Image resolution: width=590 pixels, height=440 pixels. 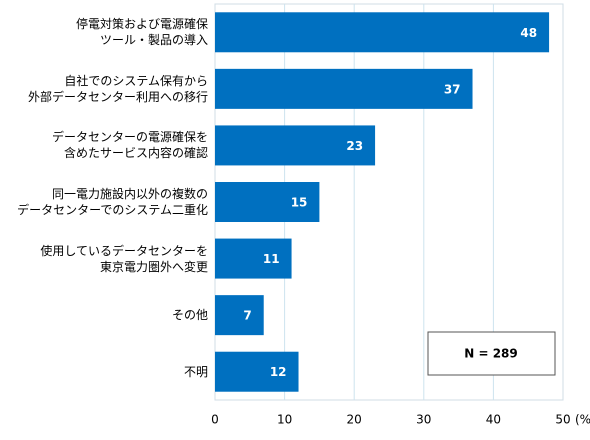 I want to click on category-label: 自社でのシステム保有から 外部データセンター利用への移行, so click(x=117, y=88).